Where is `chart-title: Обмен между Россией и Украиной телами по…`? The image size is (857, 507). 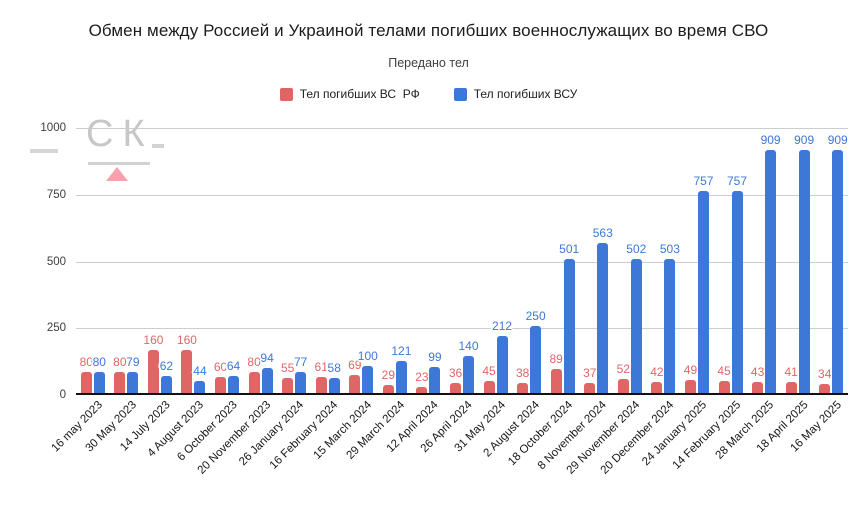
chart-title: Обмен между Россией и Украиной телами по… is located at coordinates (428, 30).